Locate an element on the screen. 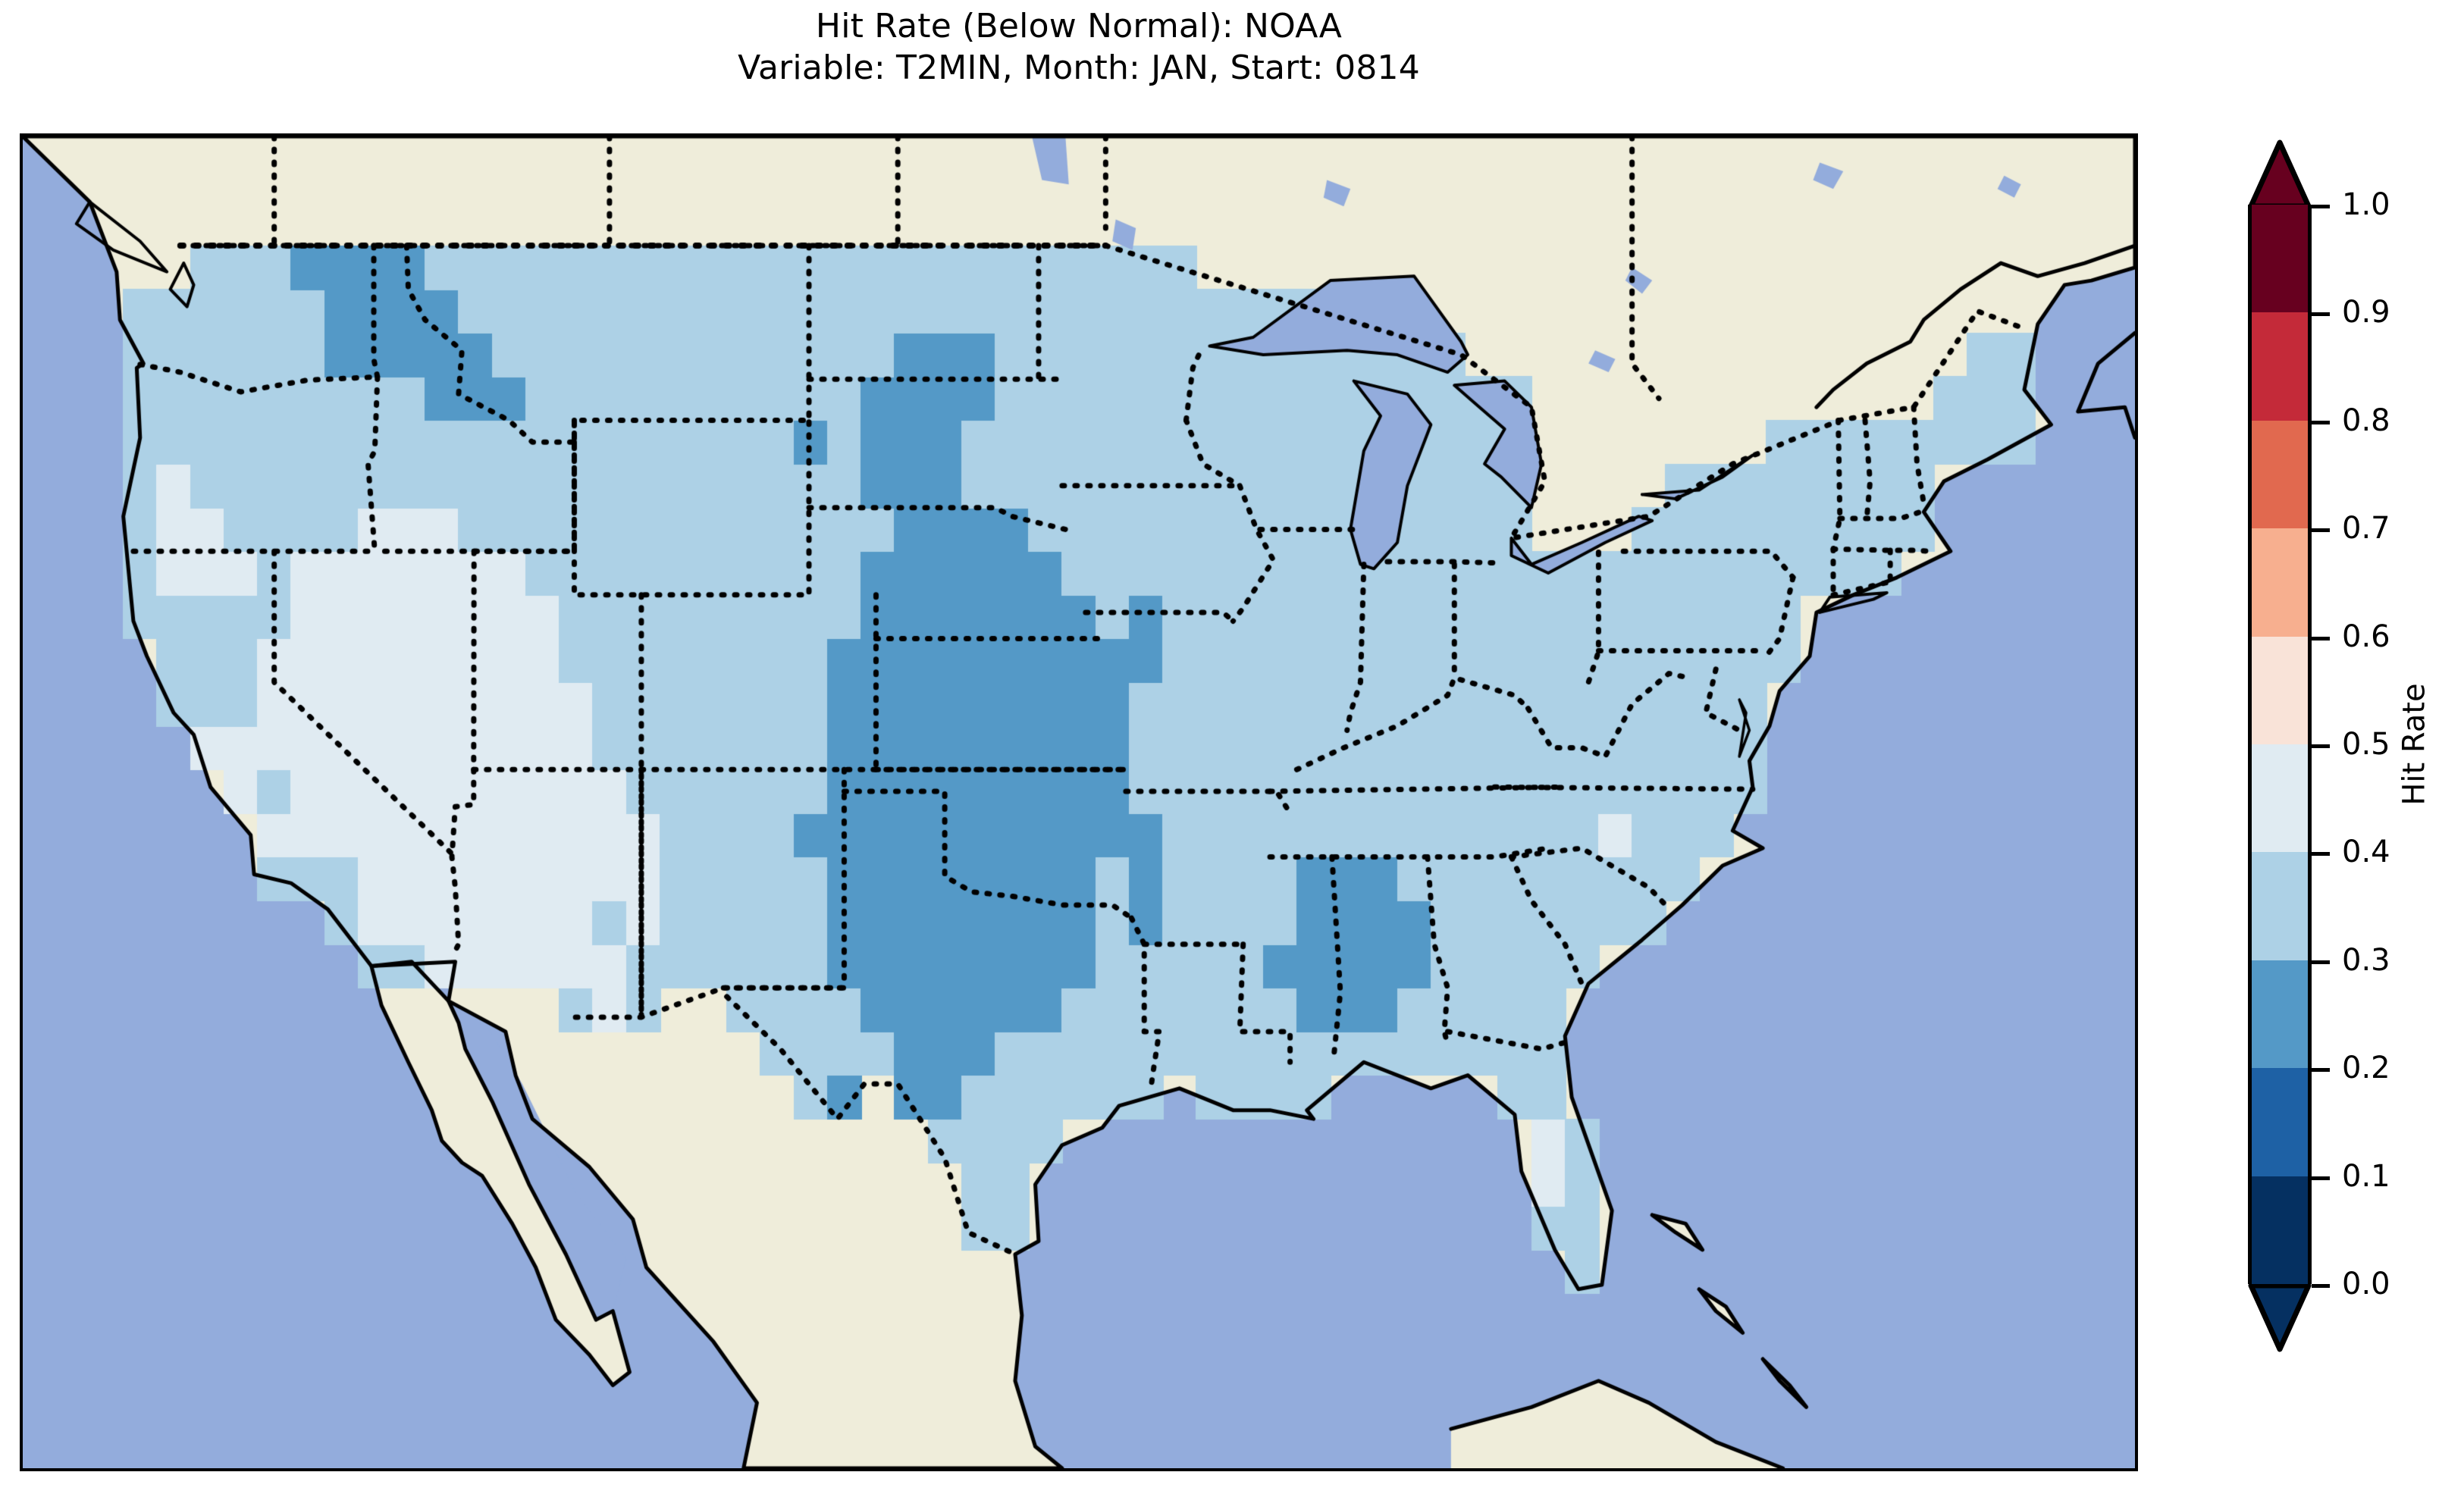  colorbar-tick-label: 0.4 is located at coordinates (2366, 852).